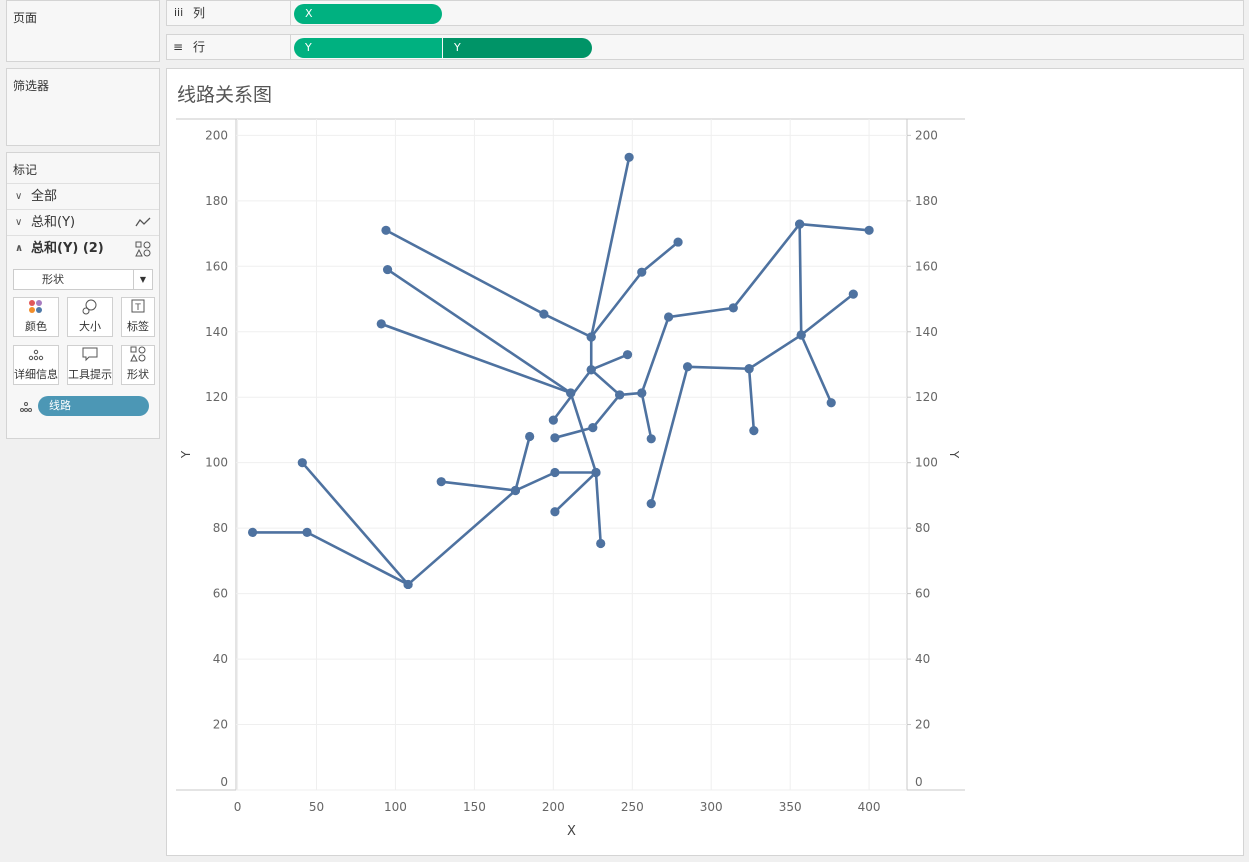  Describe the element at coordinates (36, 317) in the screenshot. I see `color-button: 颜色` at that location.